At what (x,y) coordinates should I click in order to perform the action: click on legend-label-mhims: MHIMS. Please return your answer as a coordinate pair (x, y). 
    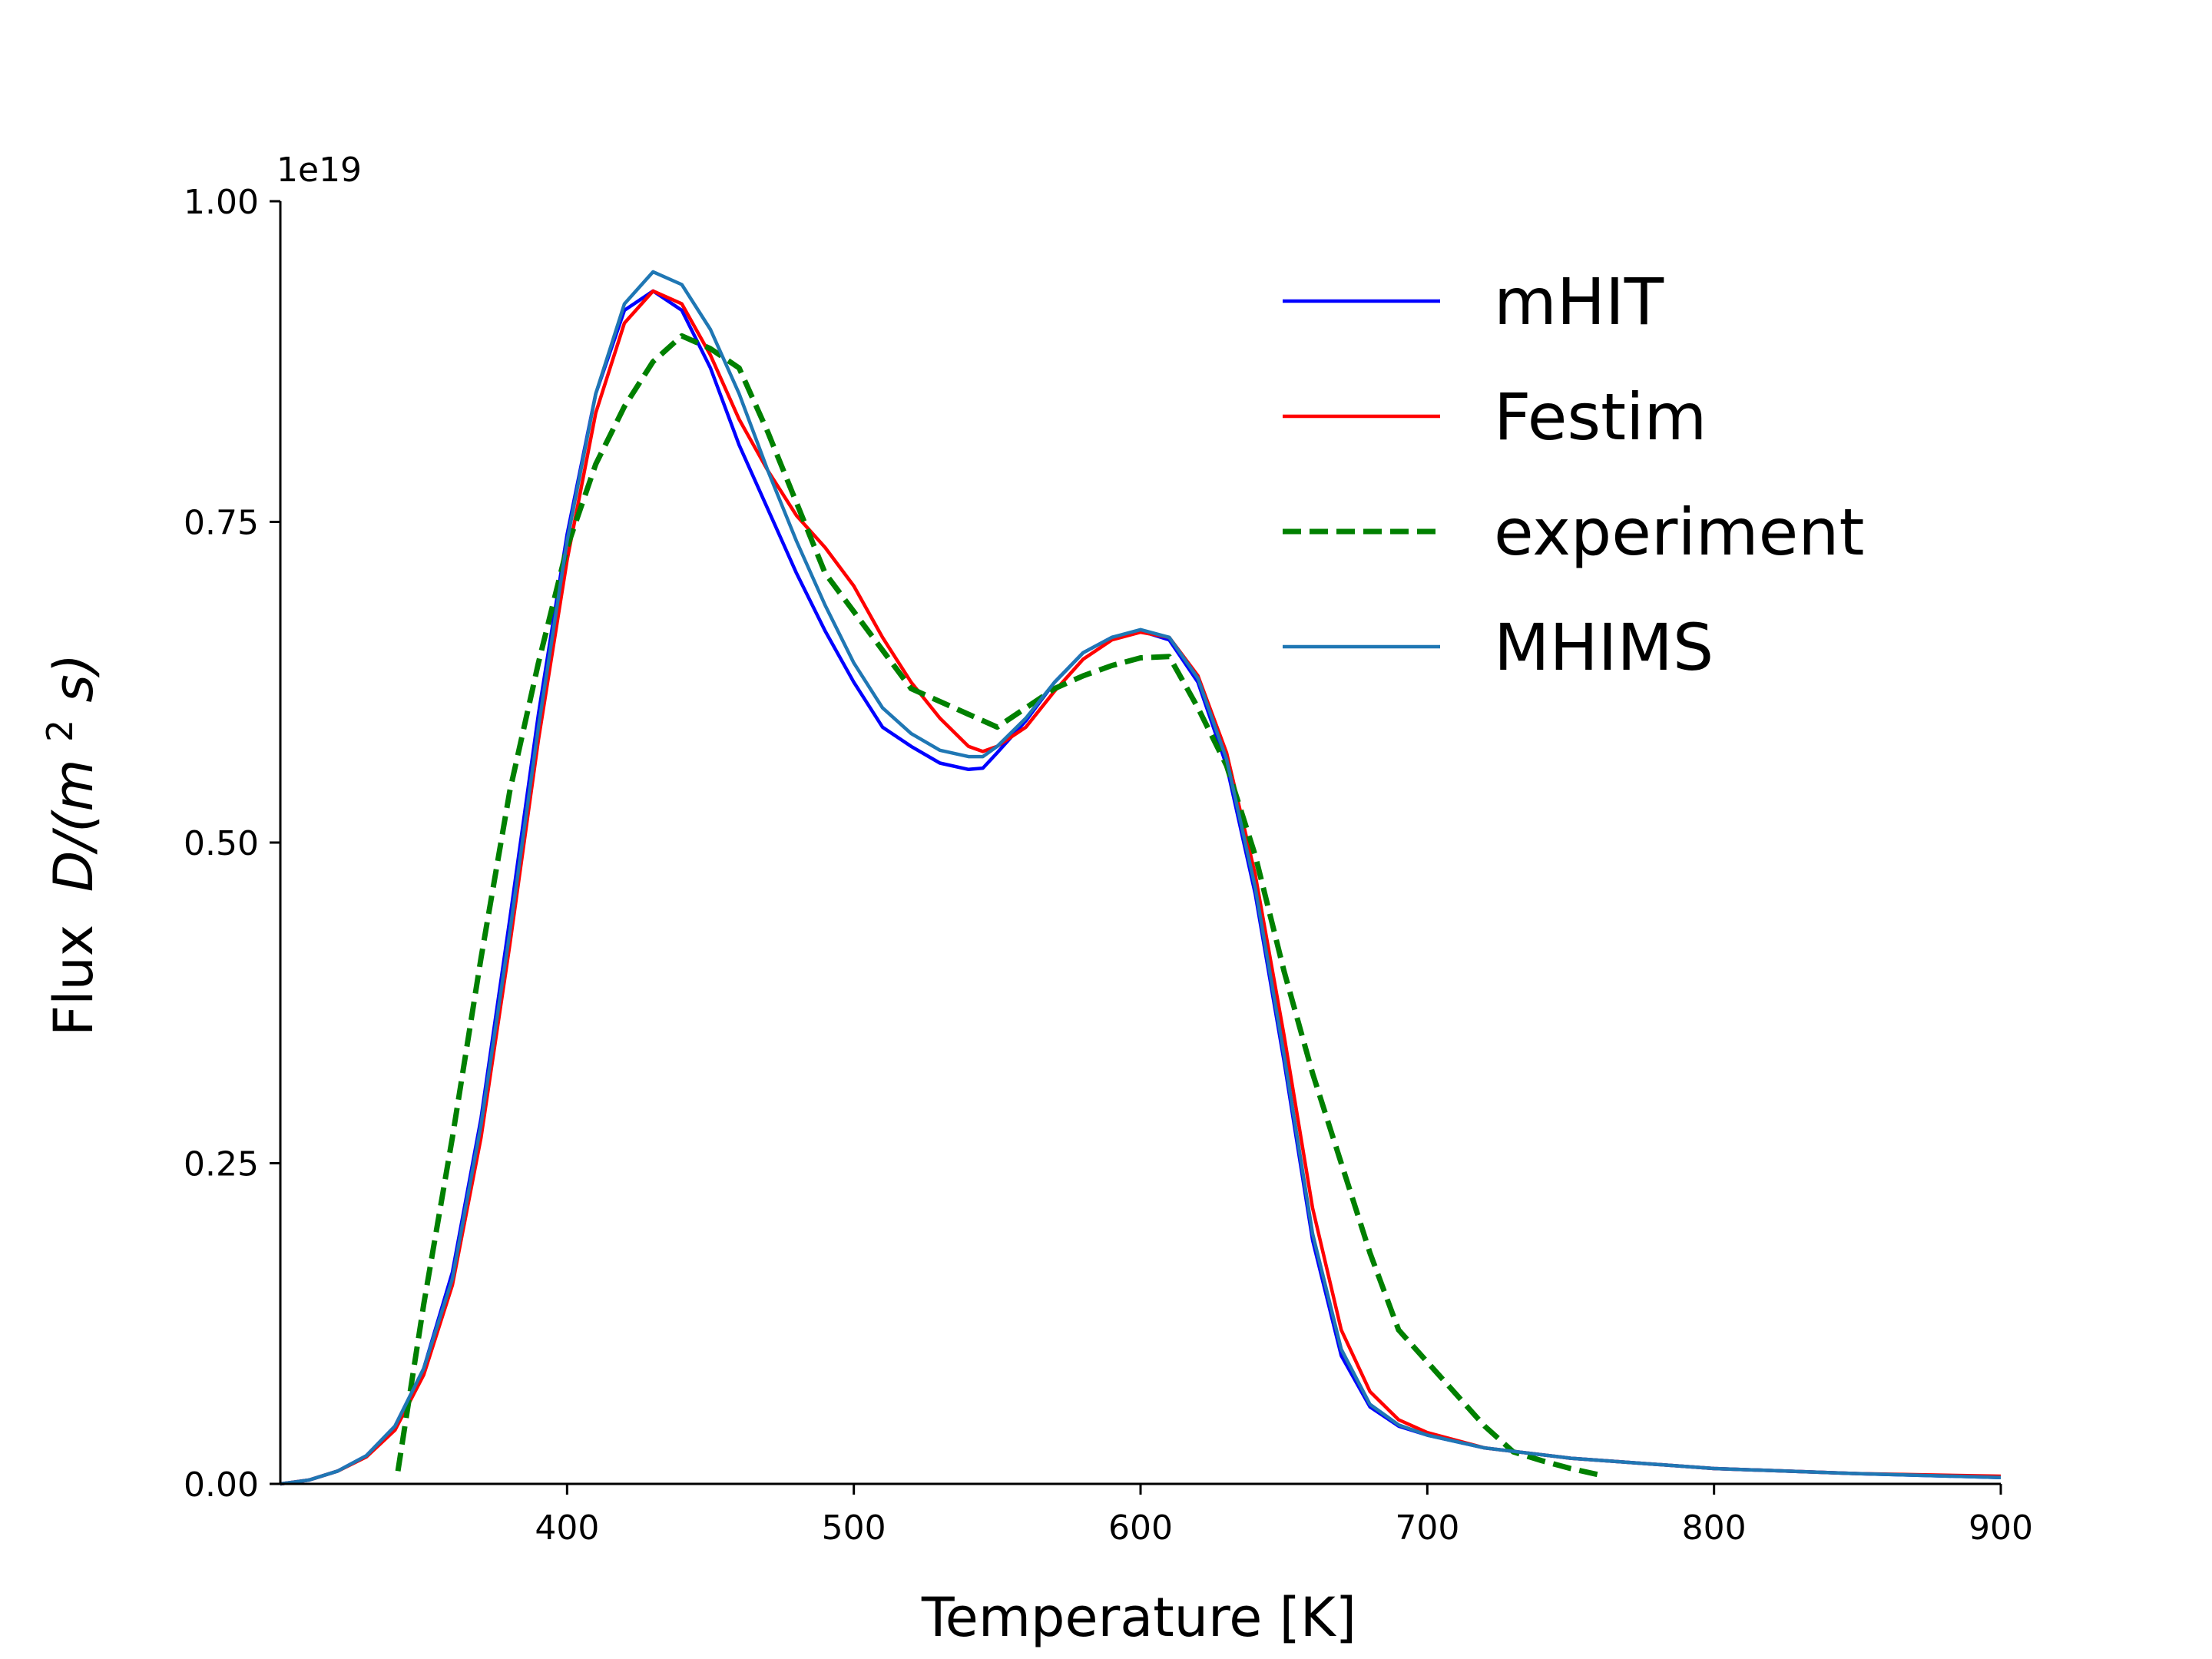
    Looking at the image, I should click on (1604, 648).